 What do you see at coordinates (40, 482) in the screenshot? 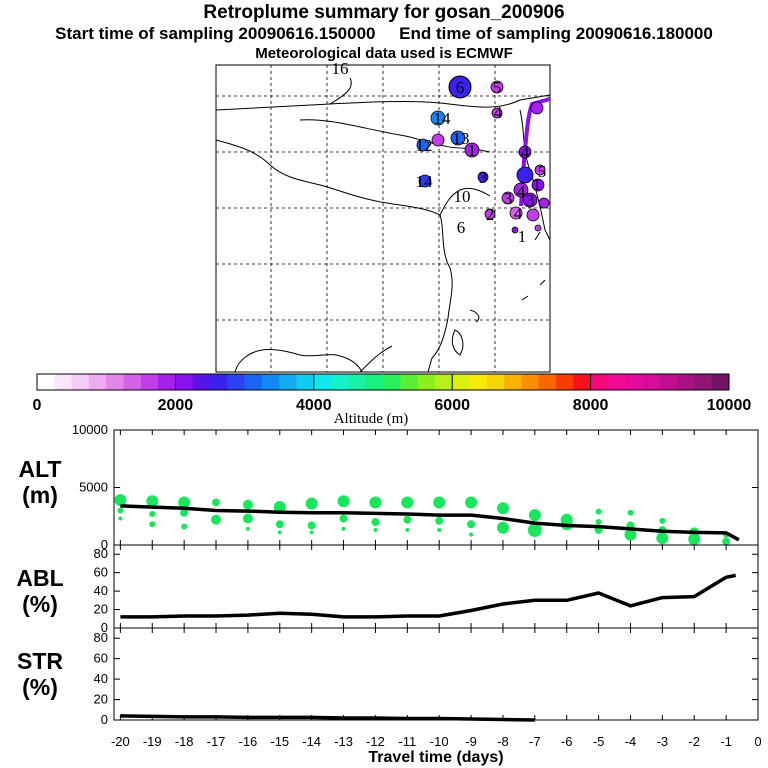
I see `alt-ylabel: ALT (m)` at bounding box center [40, 482].